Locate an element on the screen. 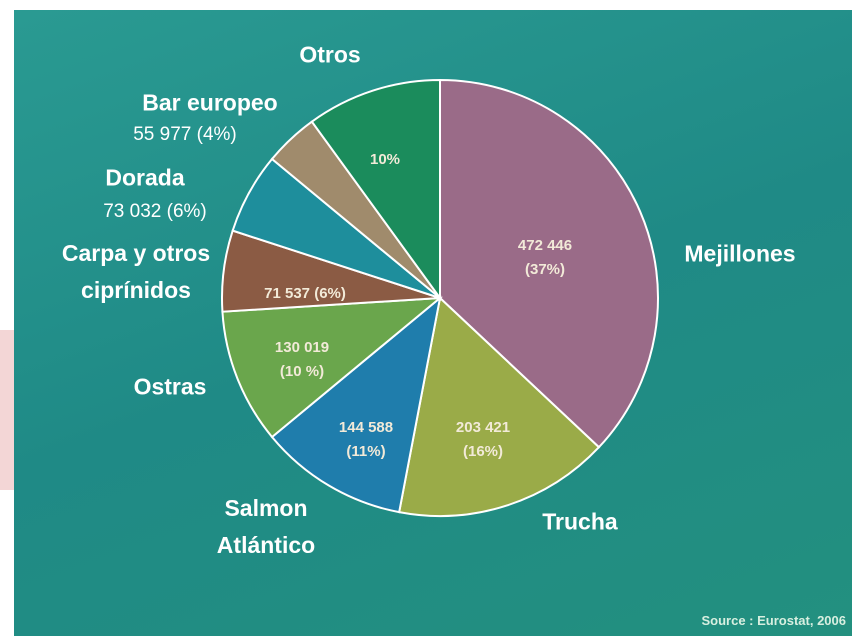 Image resolution: width=852 pixels, height=636 pixels. slice-label: Dorada is located at coordinates (145, 177).